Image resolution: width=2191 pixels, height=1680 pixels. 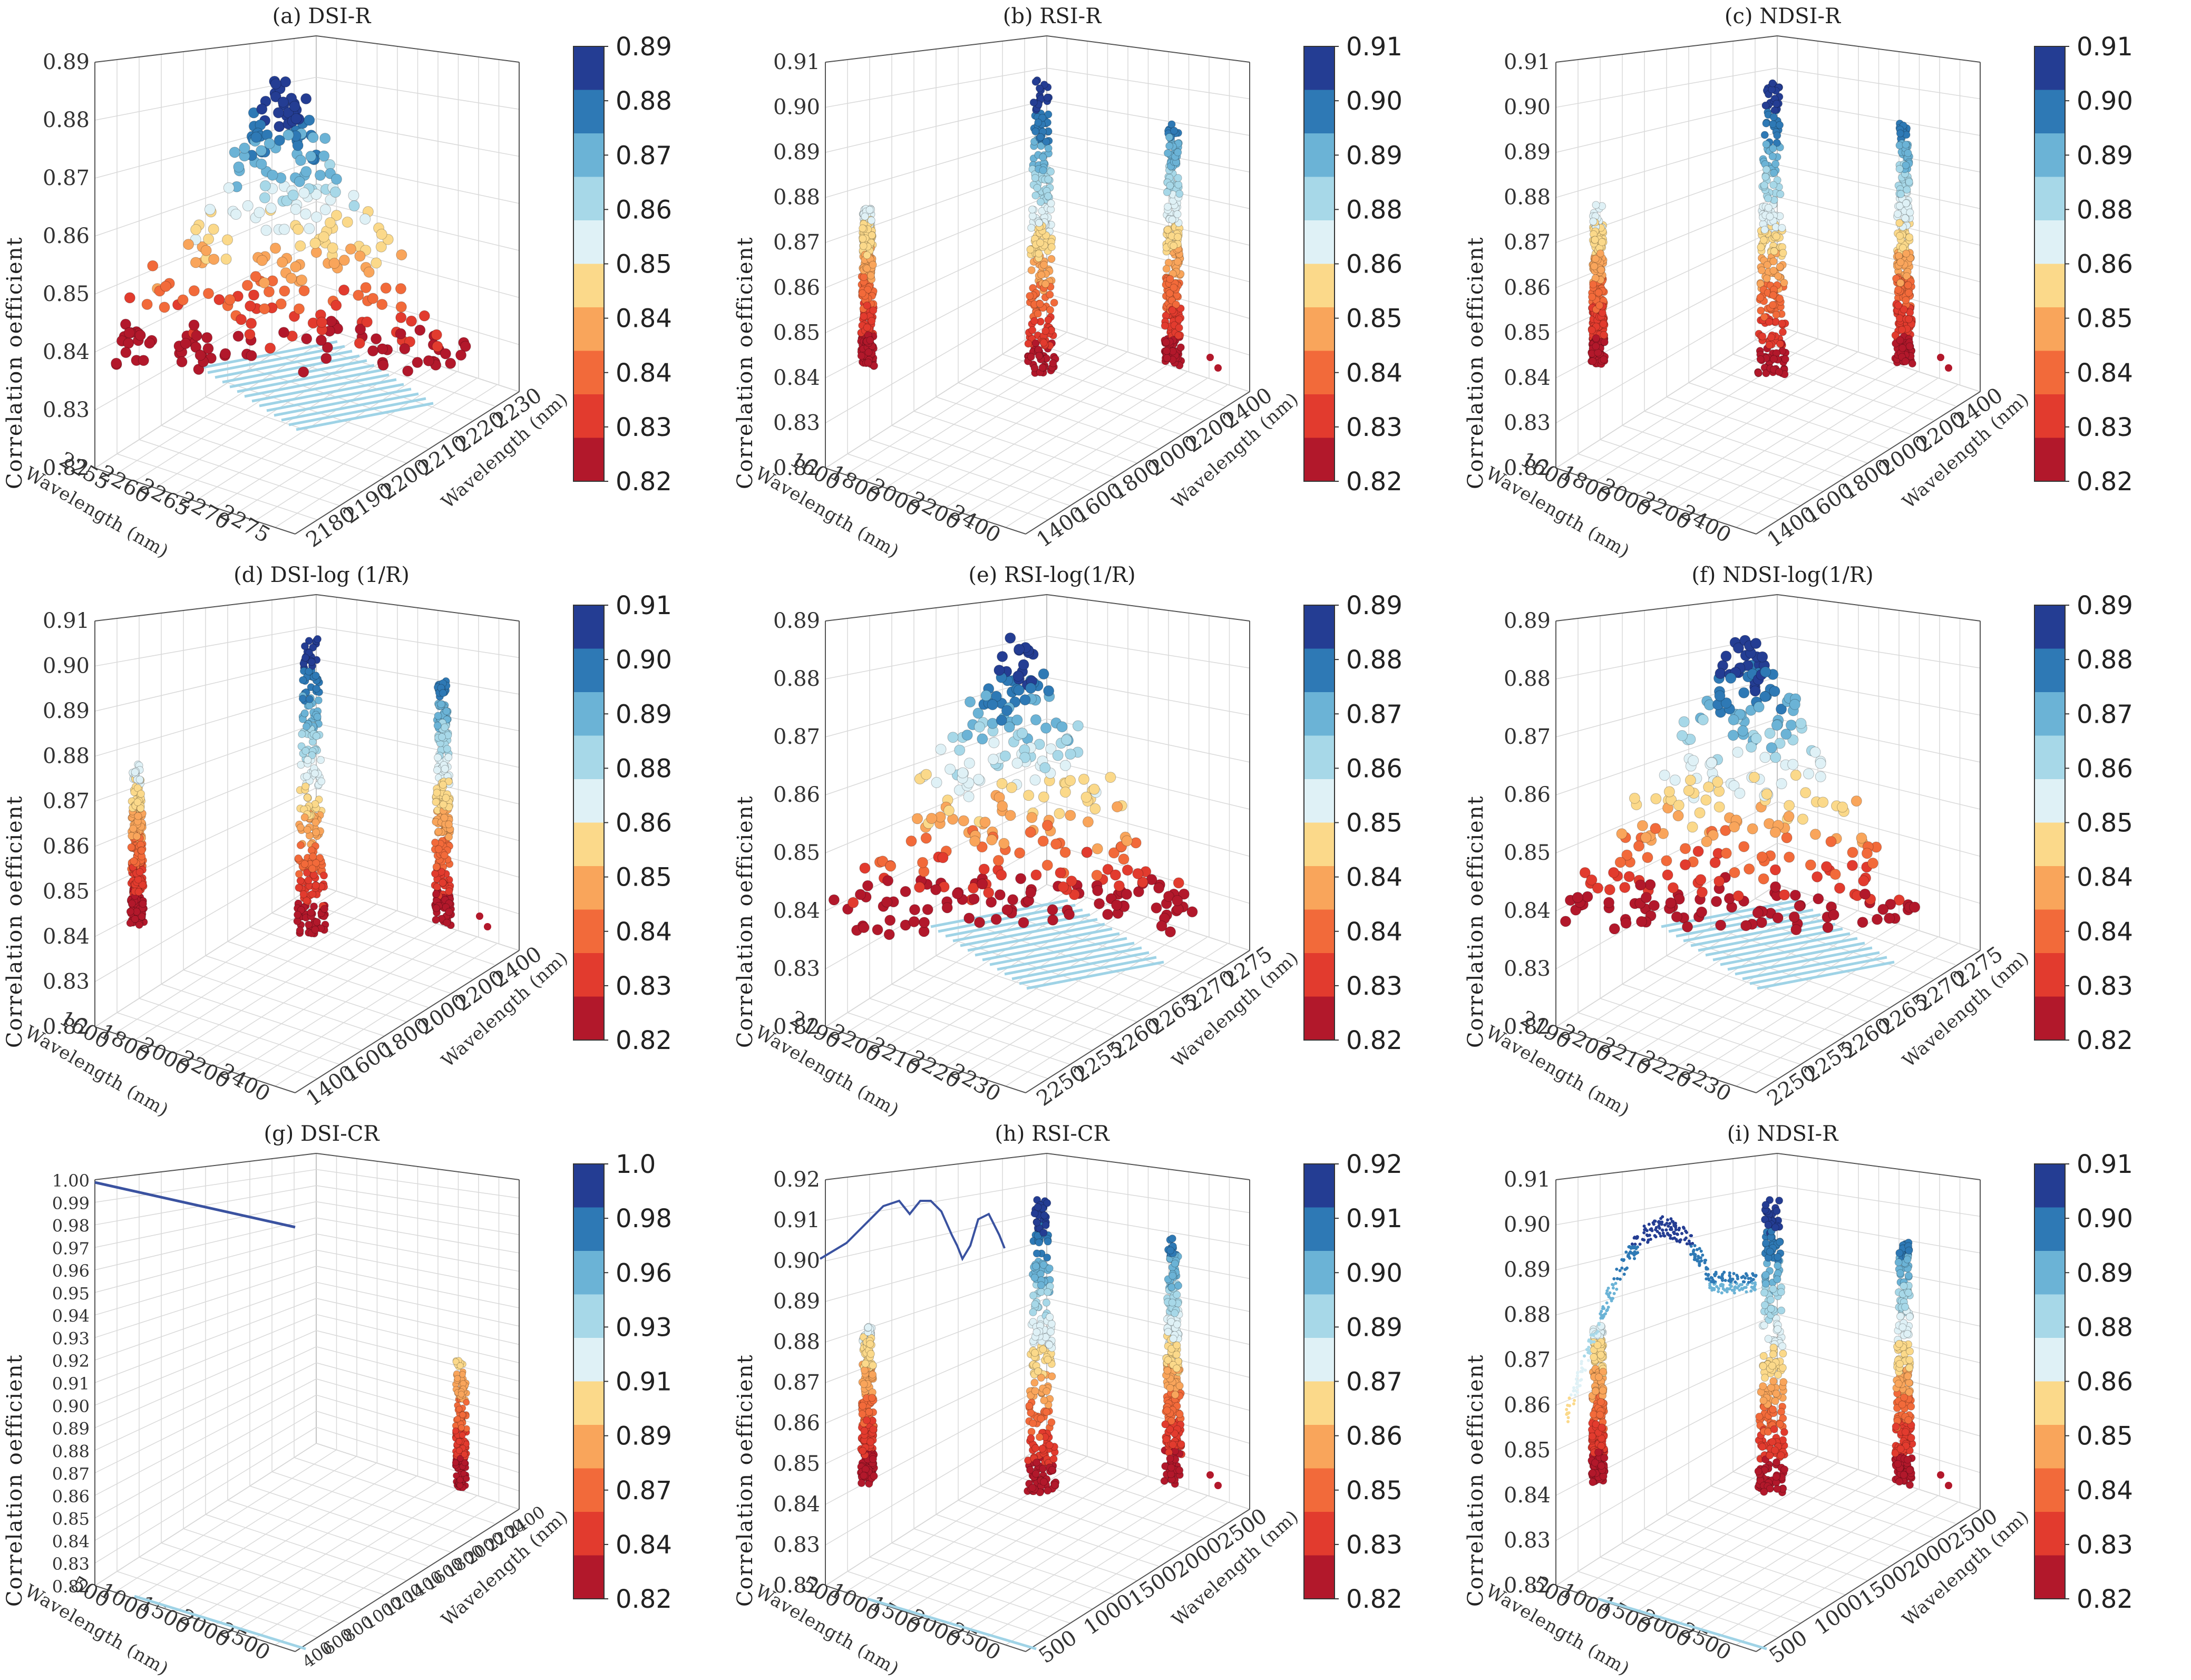 What do you see at coordinates (1353, 264) in the screenshot?
I see `colorbar: 0.820.830.840.850.860.880.890.900.91` at bounding box center [1353, 264].